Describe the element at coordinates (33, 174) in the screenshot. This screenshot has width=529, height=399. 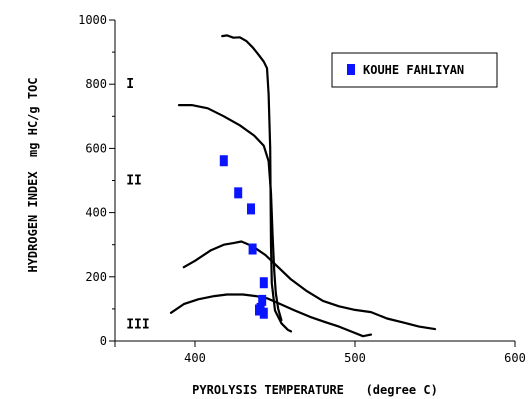
I see `y-axis-label: HYDROGEN INDEX mg HC/g TOC` at that location.